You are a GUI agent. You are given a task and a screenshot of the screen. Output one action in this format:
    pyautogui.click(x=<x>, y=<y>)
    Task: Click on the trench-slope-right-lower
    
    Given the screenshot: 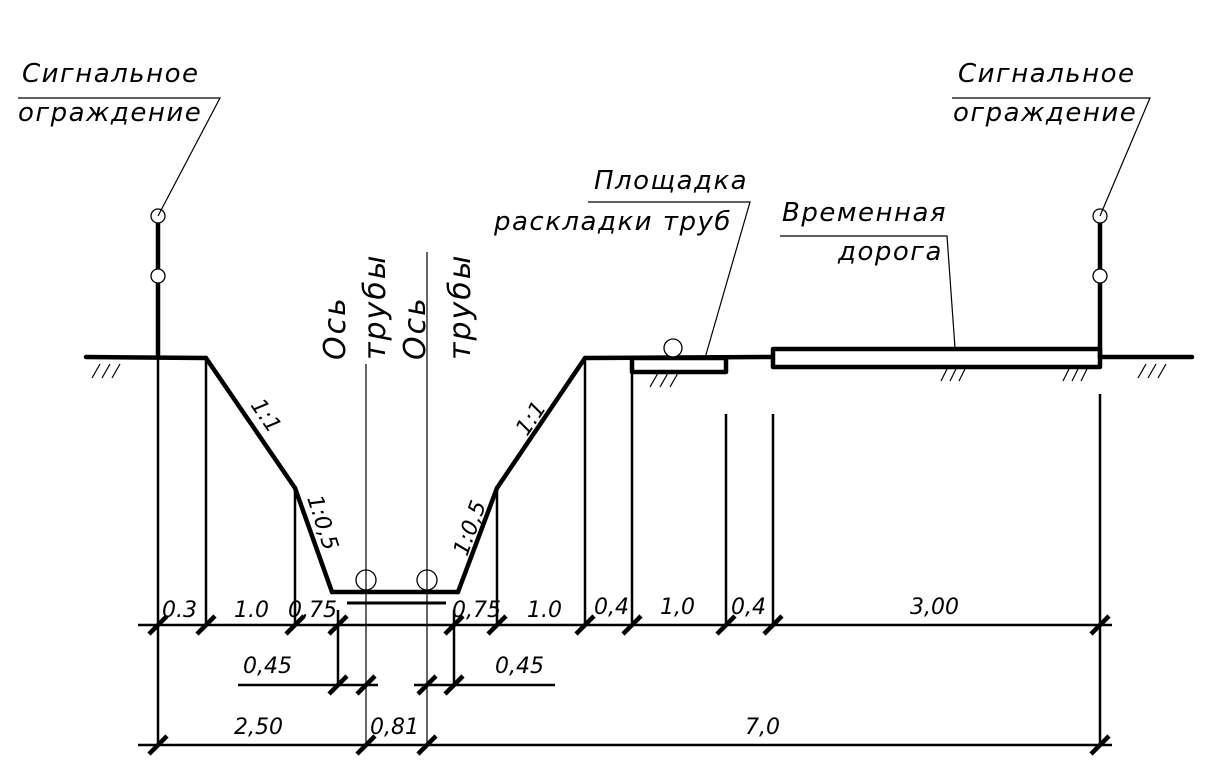 What is the action you would take?
    pyautogui.click(x=477, y=540)
    